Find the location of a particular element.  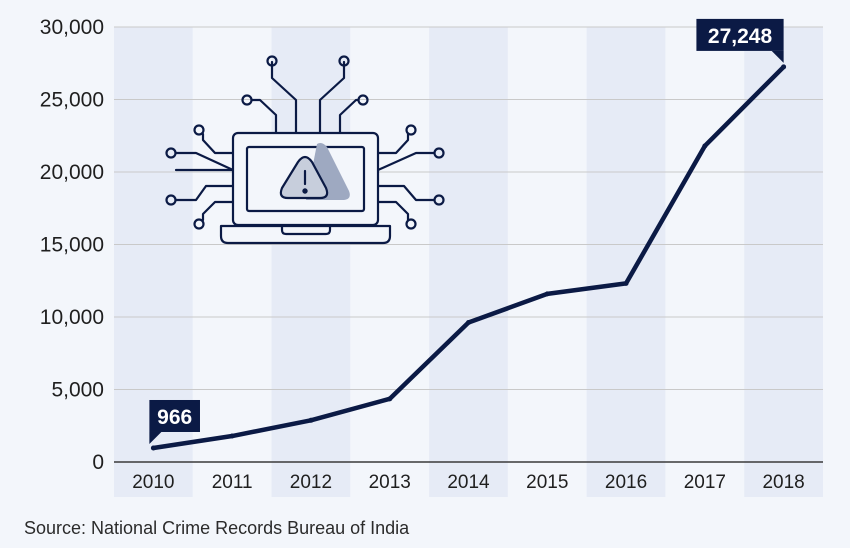

x-axis-ticks: 2010 2011 2012 2013 2014 2015 2016 2017 2018 is located at coordinates (468, 482).